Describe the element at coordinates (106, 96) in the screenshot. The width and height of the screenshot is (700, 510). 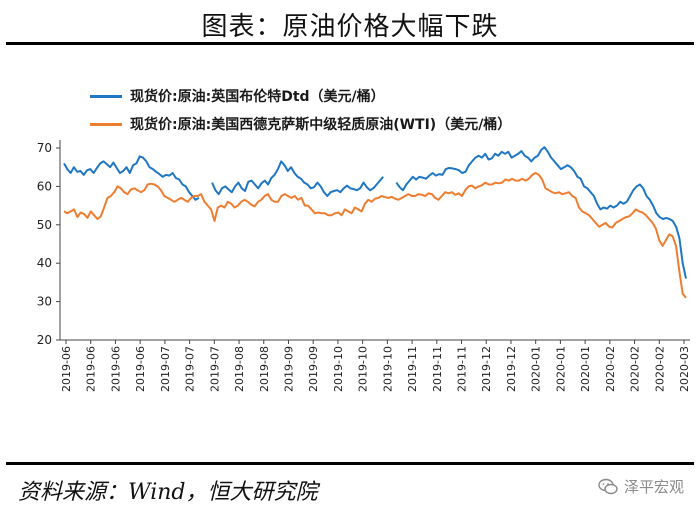
I see `legend-swatch-brent` at that location.